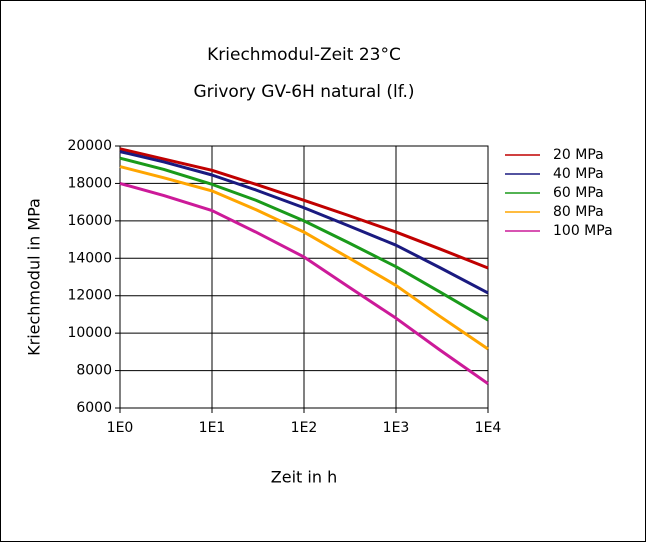 The image size is (646, 542). I want to click on y-tick-label: 10000, so click(89, 333).